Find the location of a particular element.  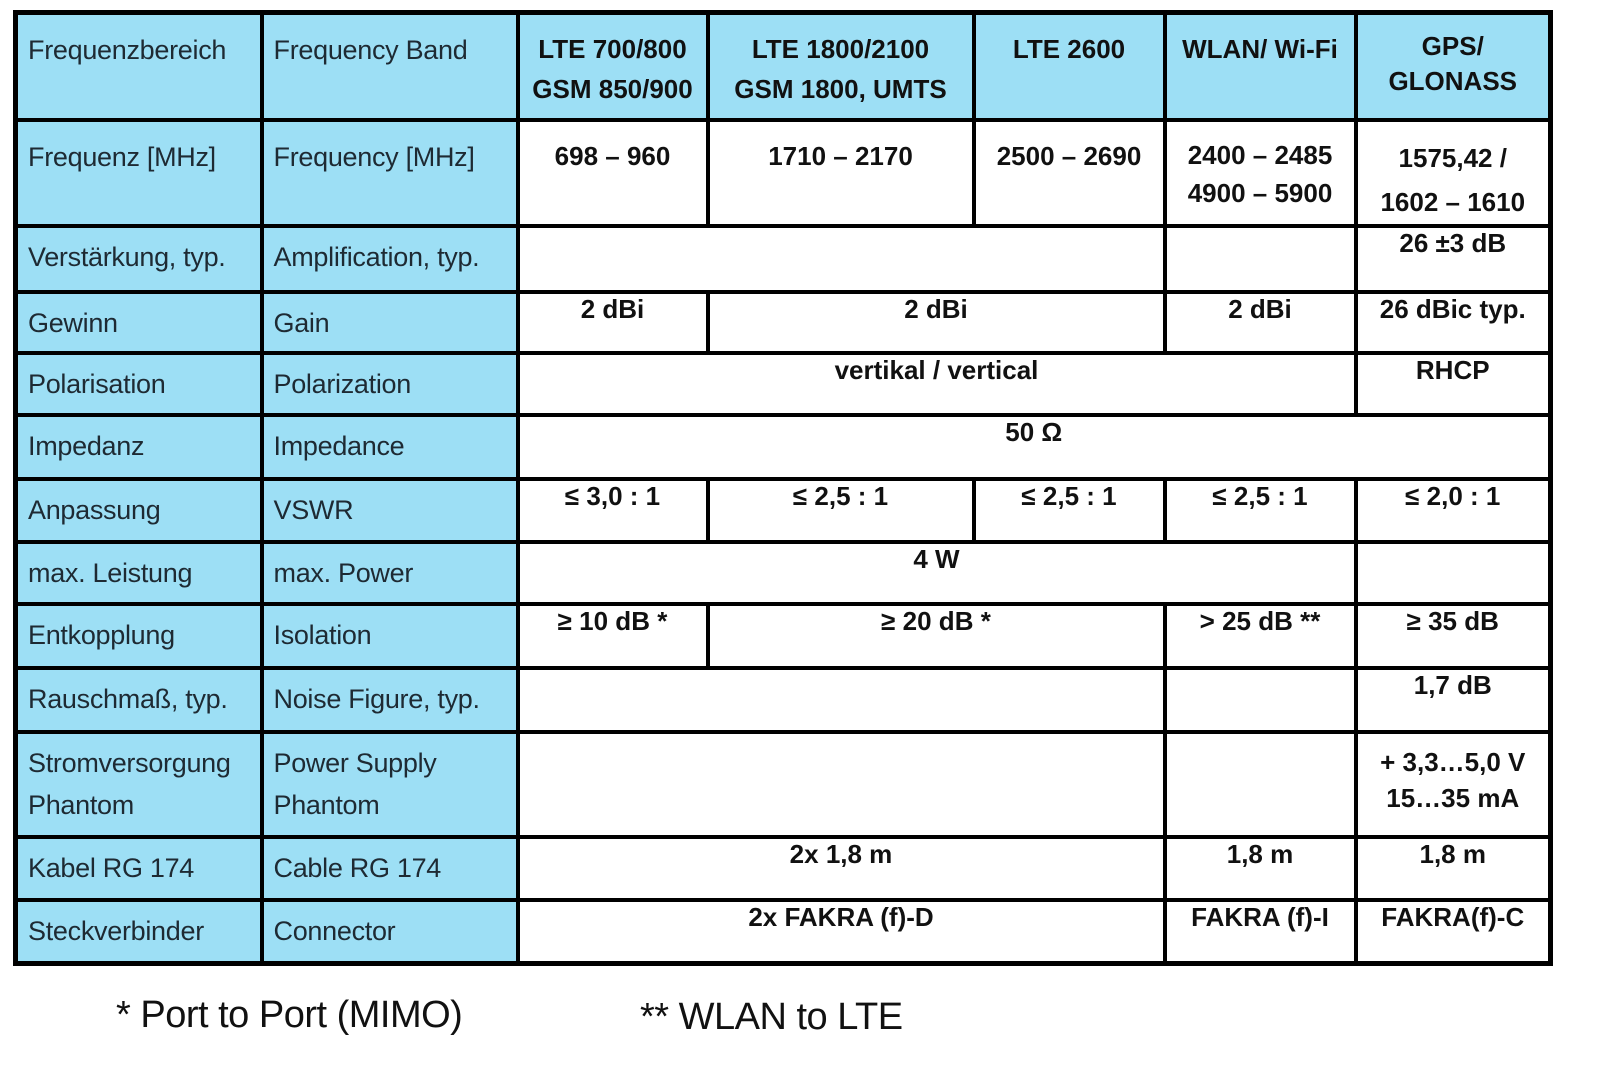

value-vswr-lte2600: ≤ 2,5 : 1 is located at coordinates (1069, 510).